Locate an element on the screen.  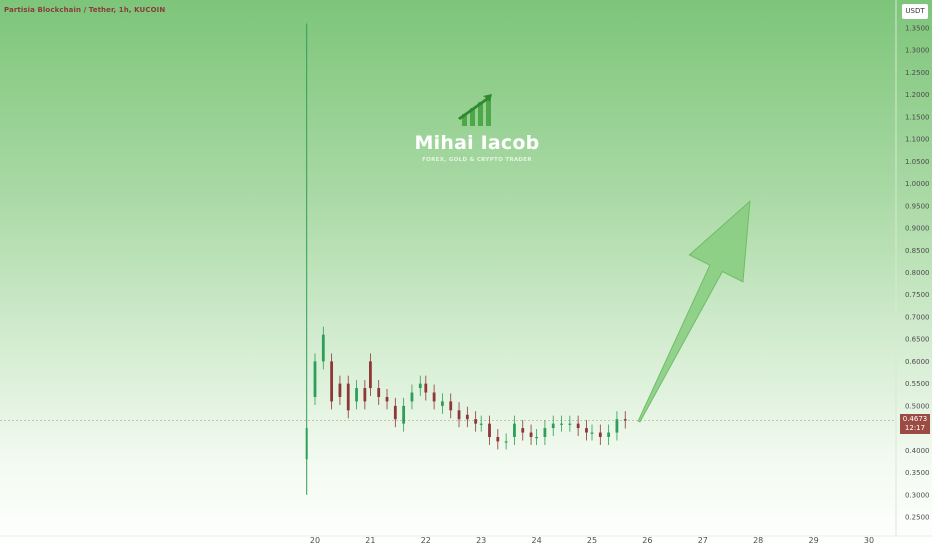
price-tick-label: 1.0500 is located at coordinates (917, 162).